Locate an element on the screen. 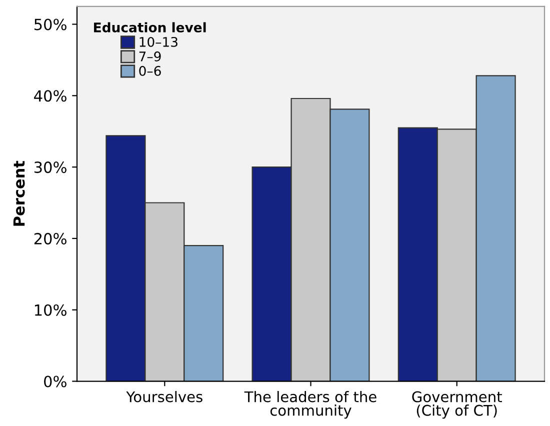  y-tick-label: 50% is located at coordinates (50, 24).